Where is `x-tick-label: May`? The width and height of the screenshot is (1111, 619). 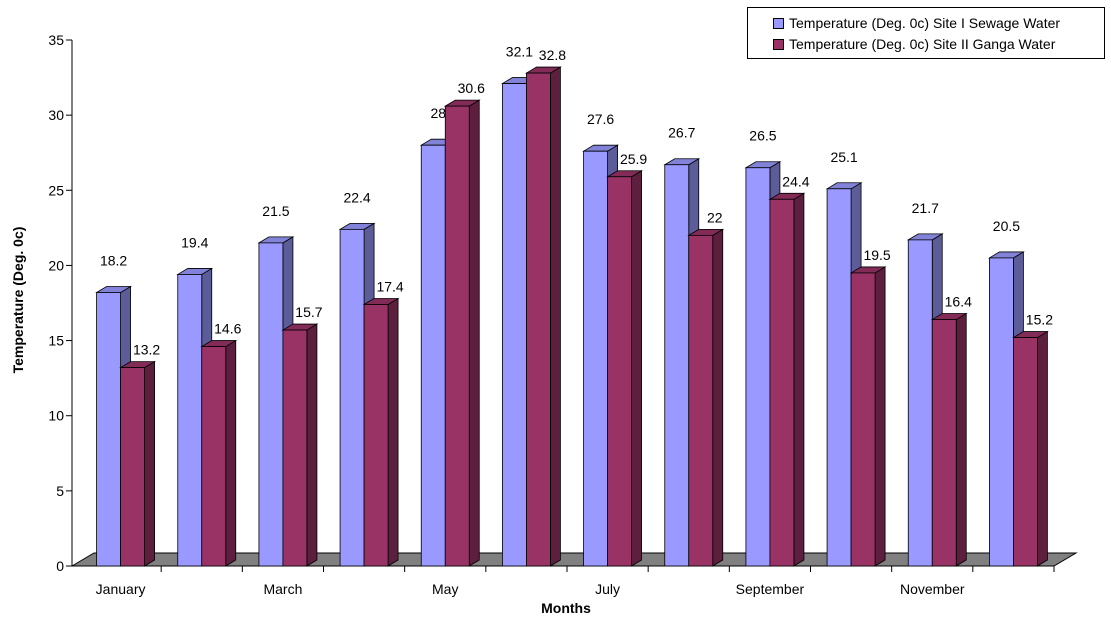
x-tick-label: May is located at coordinates (445, 589).